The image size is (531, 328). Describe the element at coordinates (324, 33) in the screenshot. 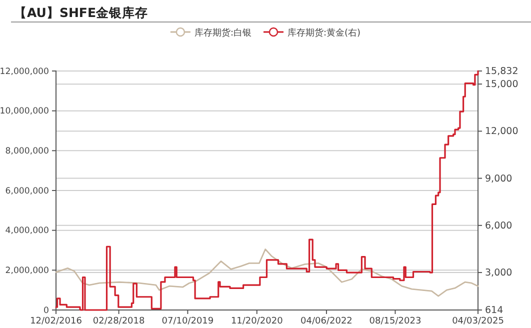

I see `legend-label: 库存期货:黄金(右)` at that location.